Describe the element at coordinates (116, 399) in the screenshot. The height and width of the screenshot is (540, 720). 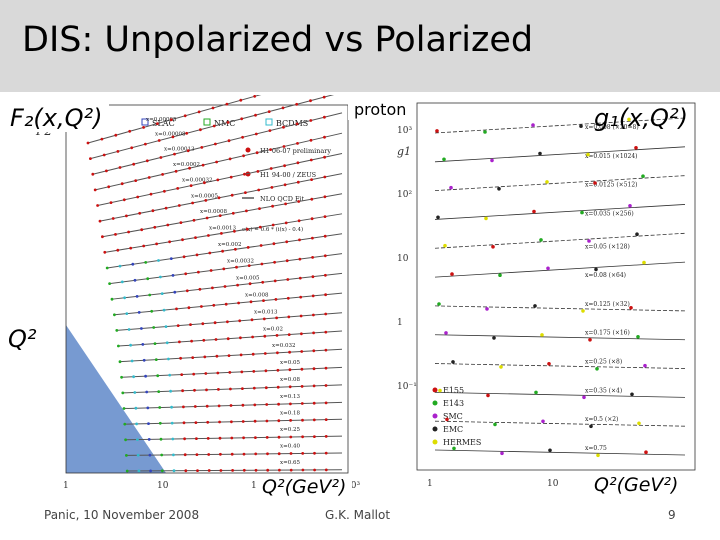
I see `kinematic-region-shade` at that location.